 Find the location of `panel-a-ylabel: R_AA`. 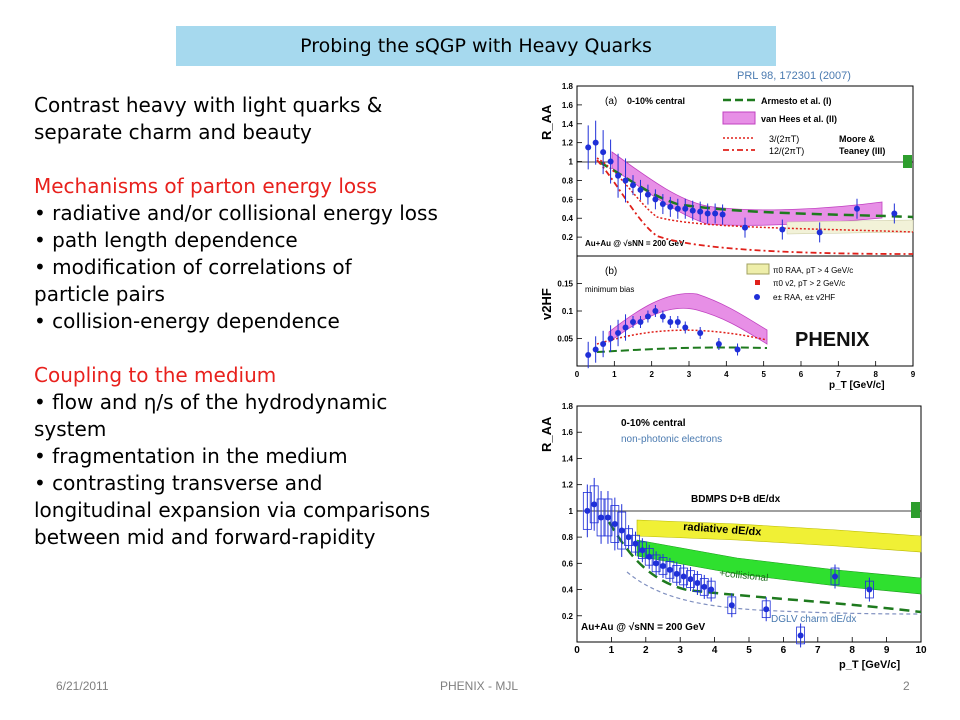

panel-a-ylabel: R_AA is located at coordinates (546, 122).